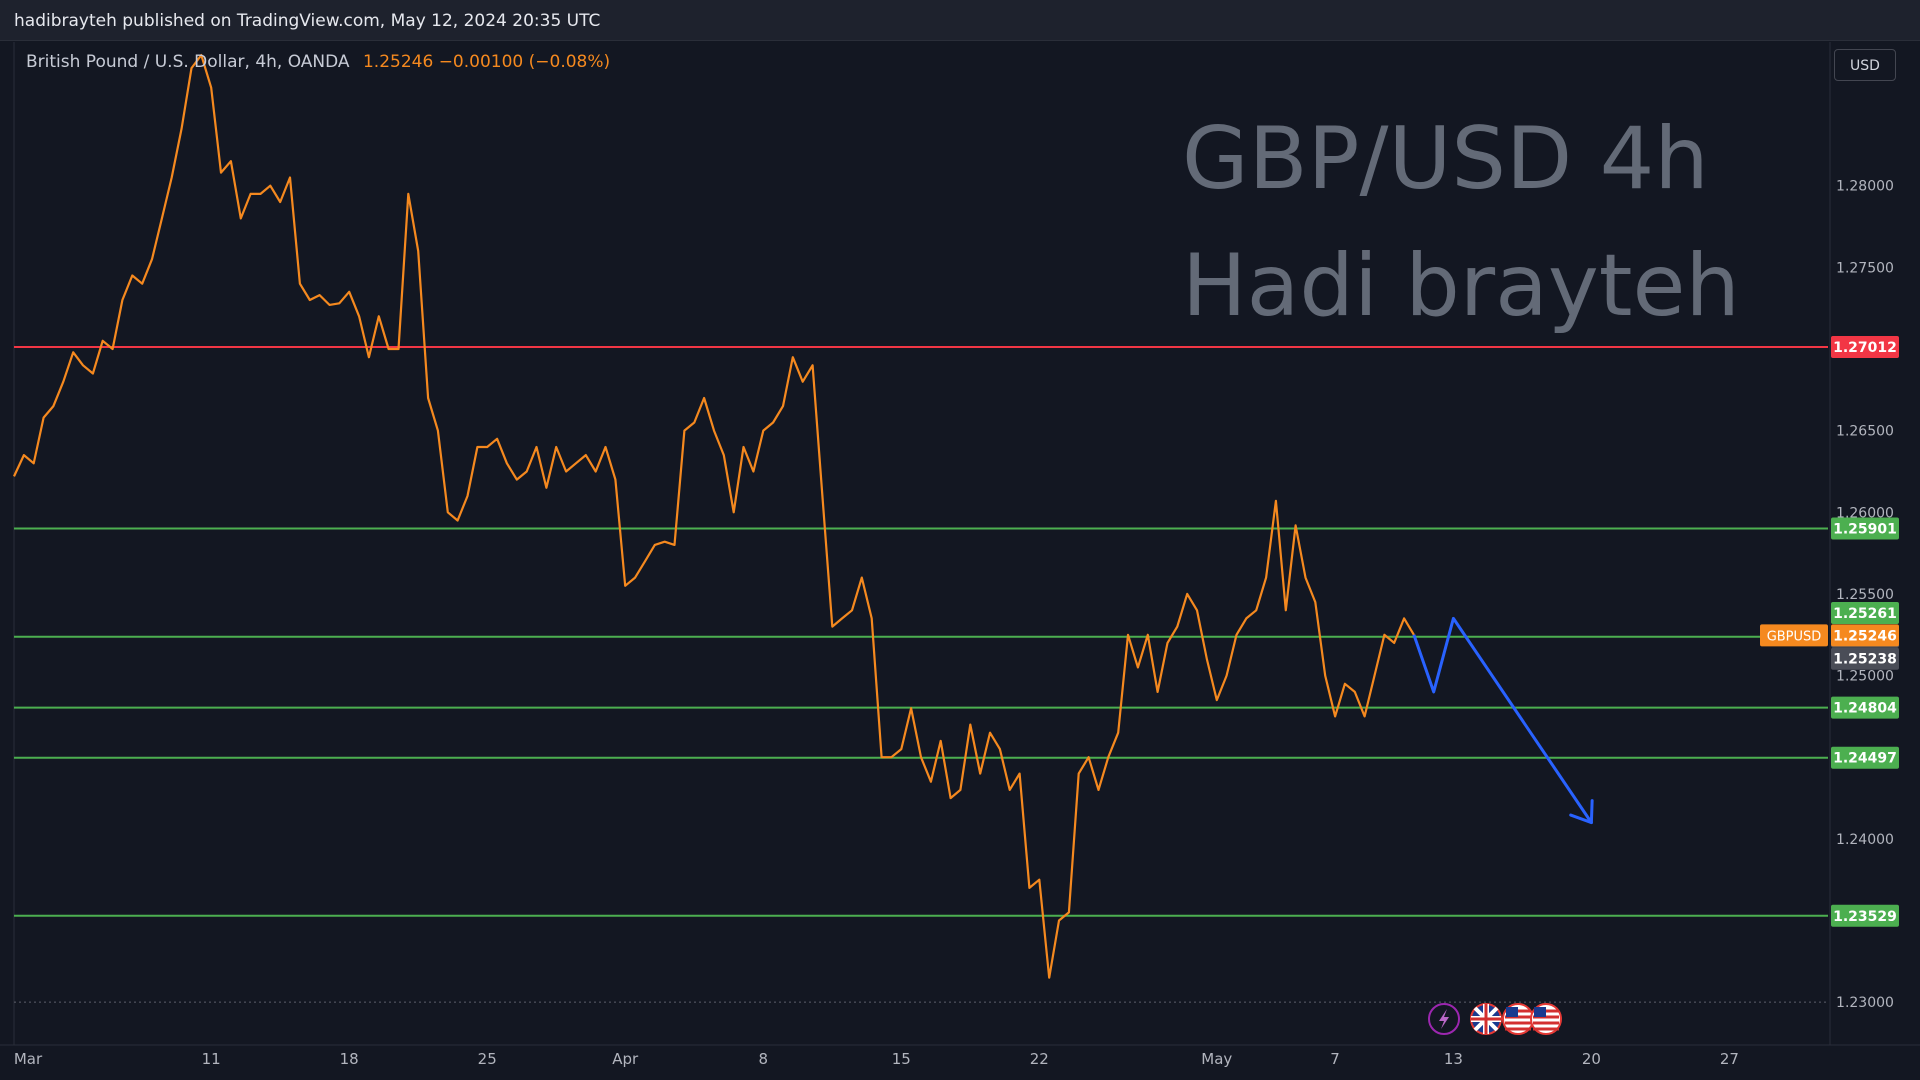  I want to click on y-tick-label: 1.27500, so click(1865, 268).